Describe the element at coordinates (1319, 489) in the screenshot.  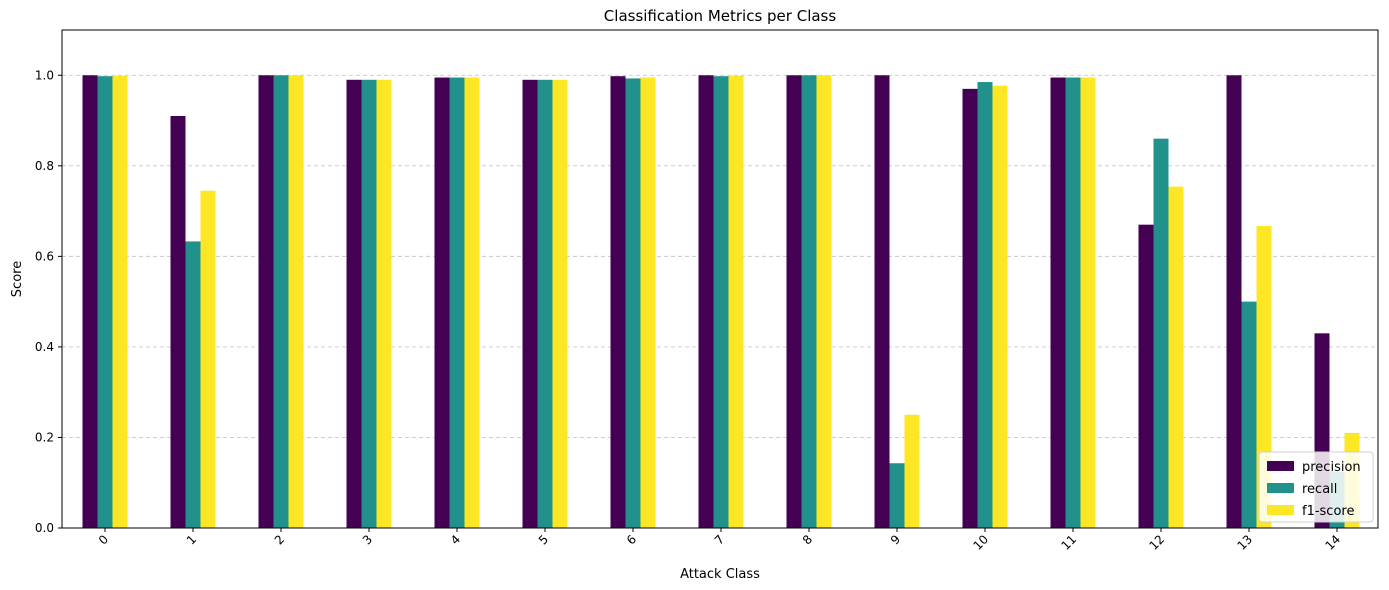
I see `legend-label-recall: recall` at that location.